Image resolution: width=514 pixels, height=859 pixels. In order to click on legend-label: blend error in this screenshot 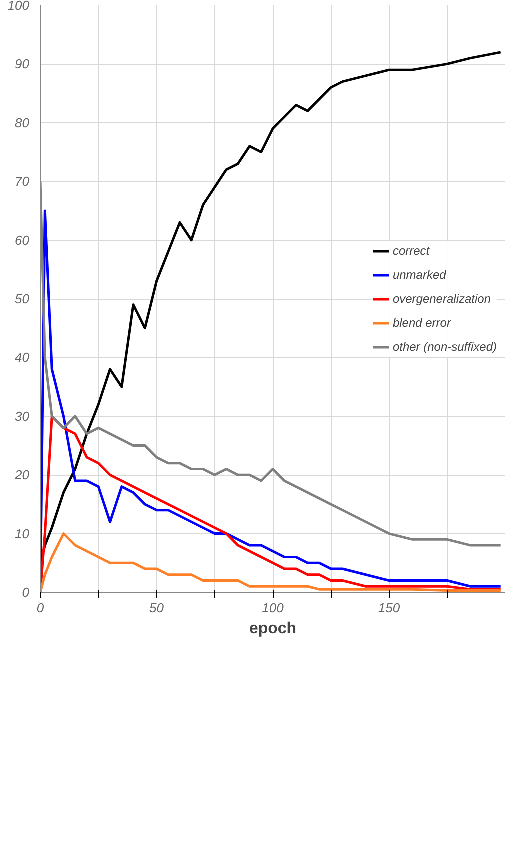, I will do `click(421, 323)`.